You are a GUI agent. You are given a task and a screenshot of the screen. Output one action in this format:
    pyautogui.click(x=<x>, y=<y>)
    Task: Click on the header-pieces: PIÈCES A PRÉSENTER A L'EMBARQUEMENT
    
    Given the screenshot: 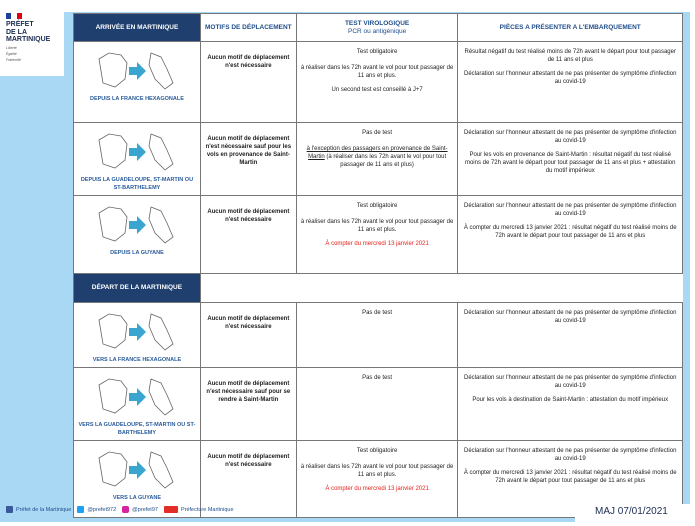 What is the action you would take?
    pyautogui.click(x=570, y=27)
    